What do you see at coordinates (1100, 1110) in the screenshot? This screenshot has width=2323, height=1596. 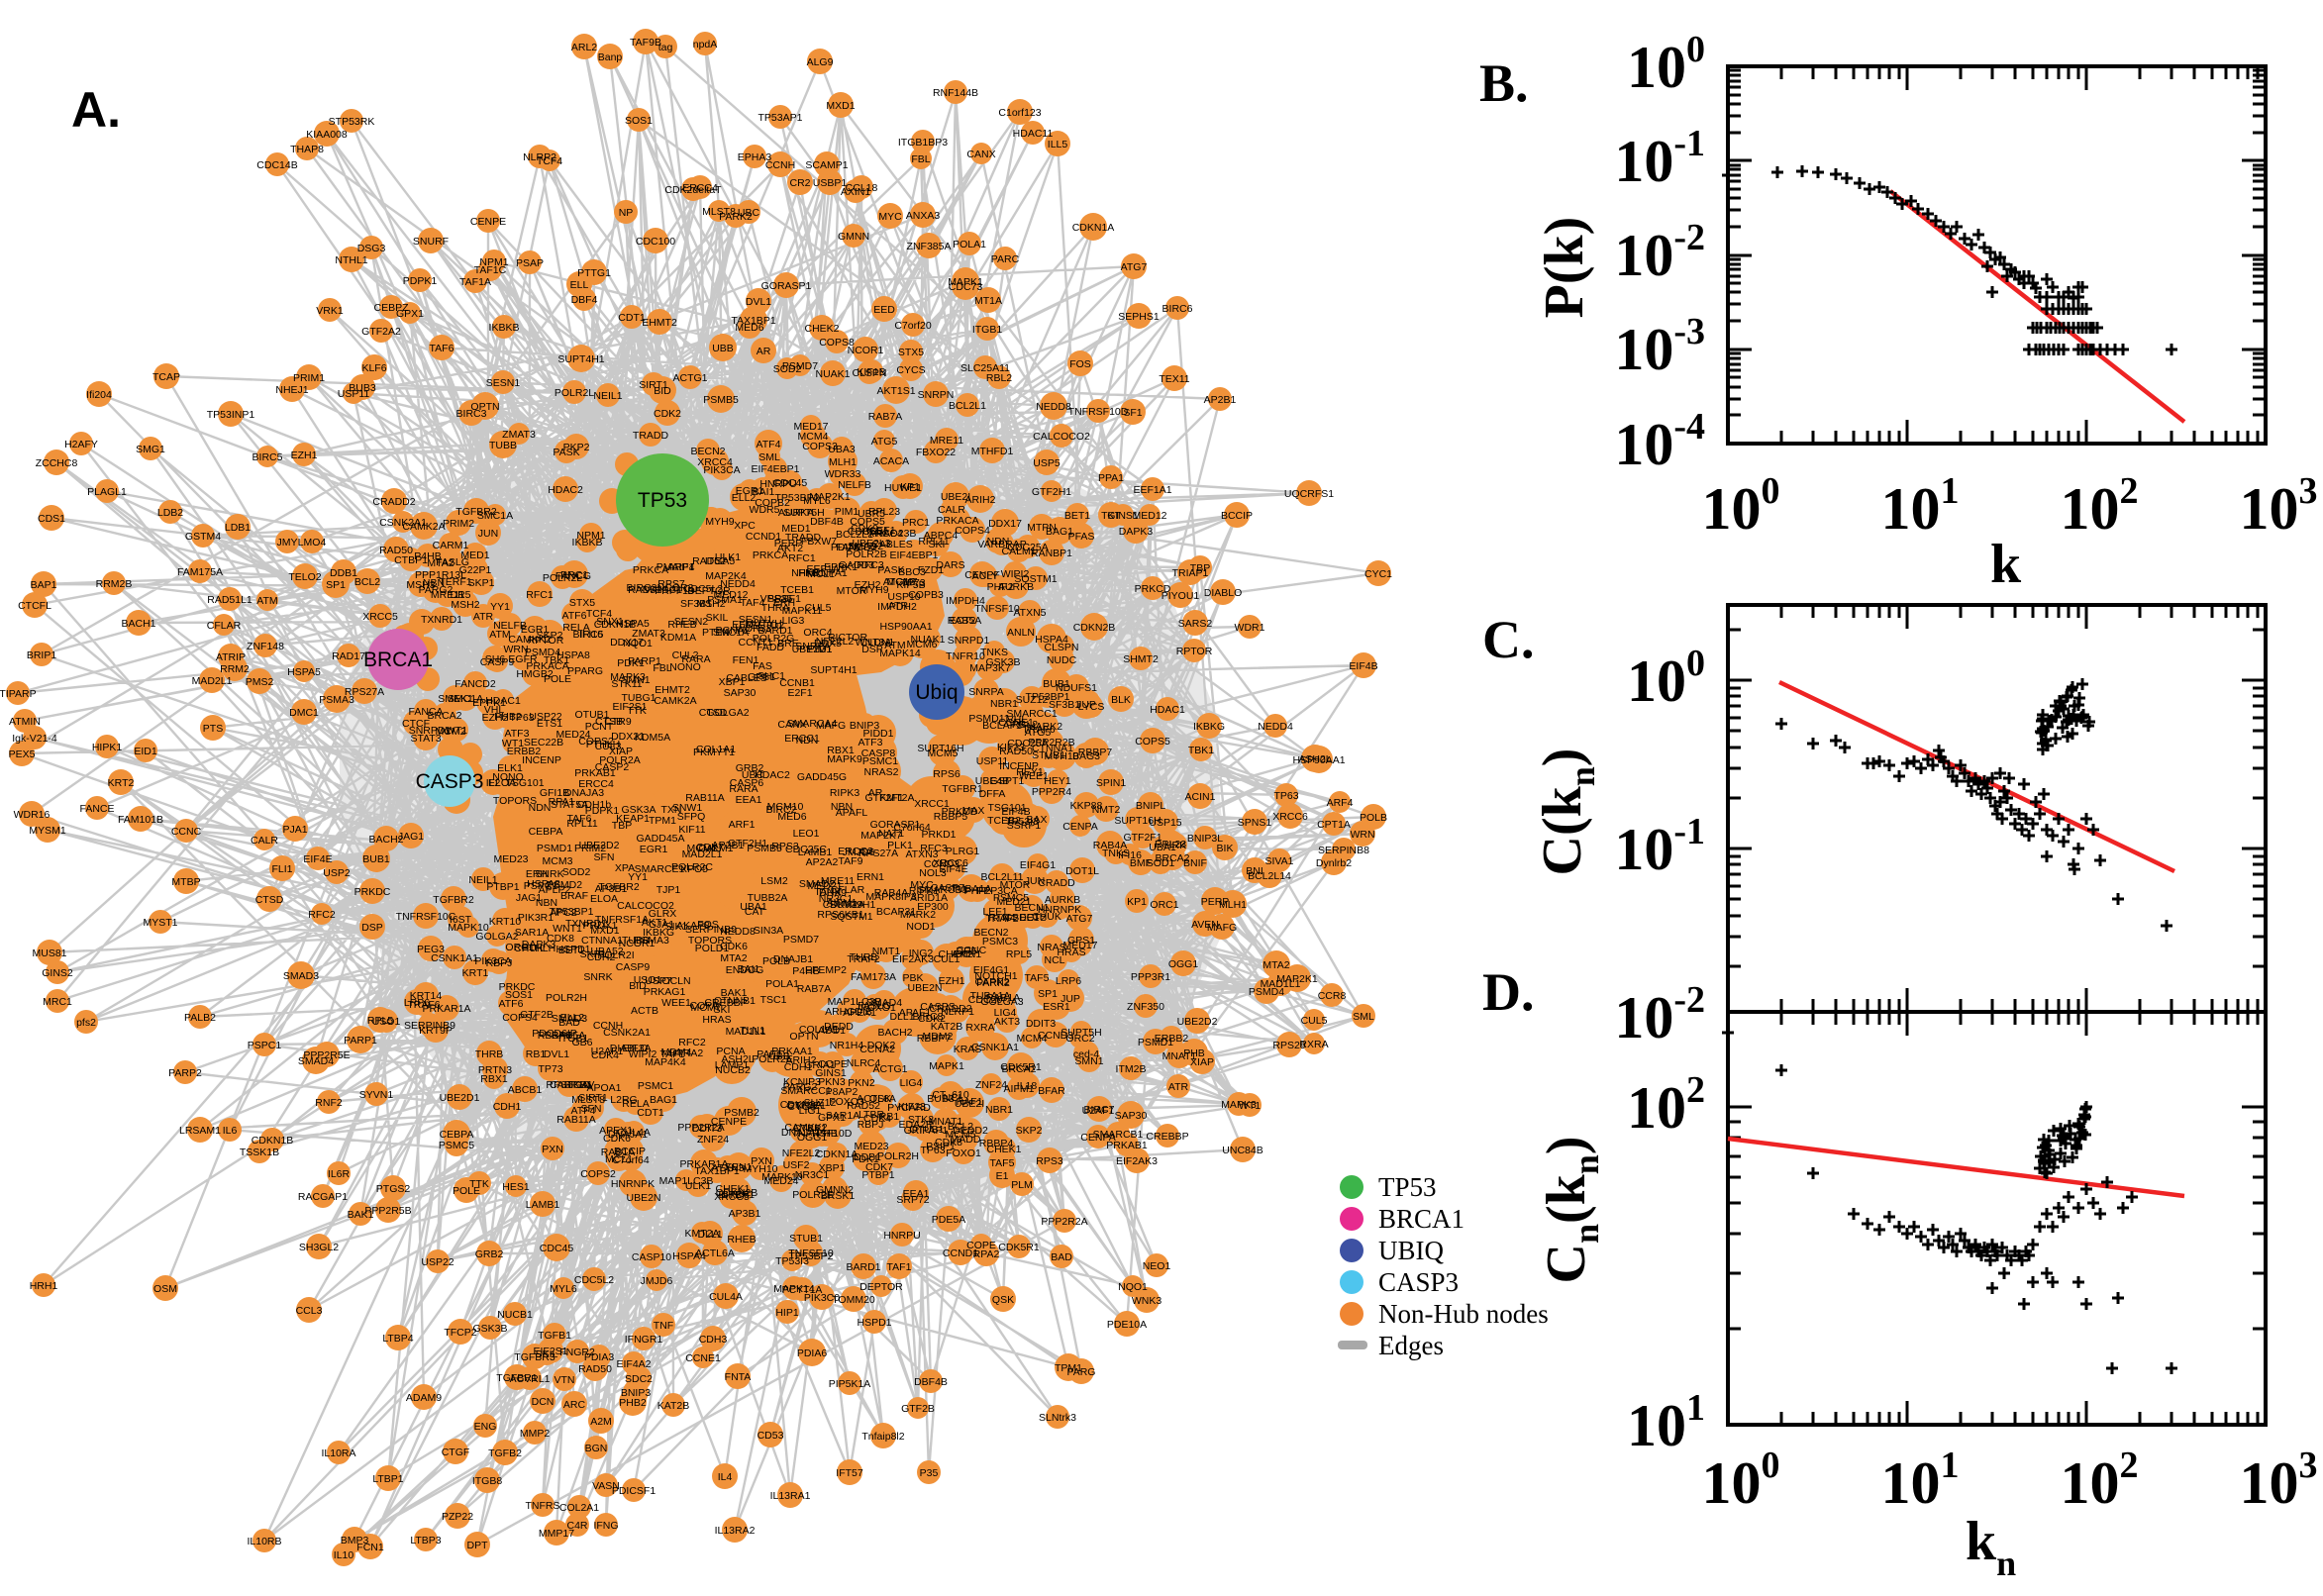 I see `svg-text: BIRC7` at bounding box center [1100, 1110].